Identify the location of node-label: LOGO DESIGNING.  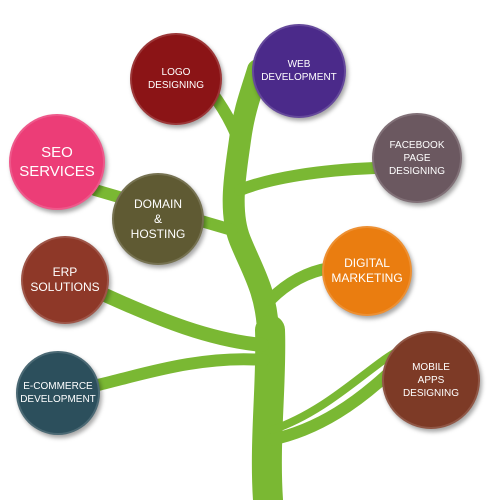
(176, 79).